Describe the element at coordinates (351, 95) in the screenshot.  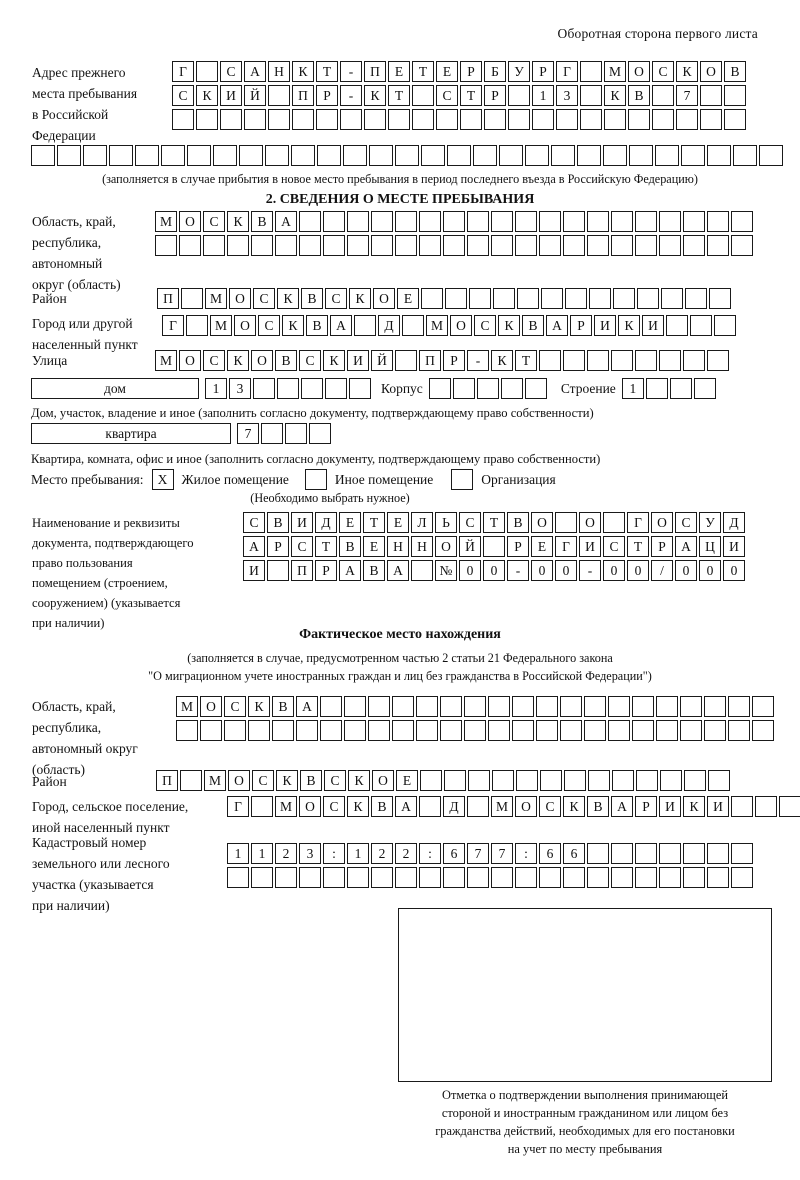
I see `form-cell: -` at that location.